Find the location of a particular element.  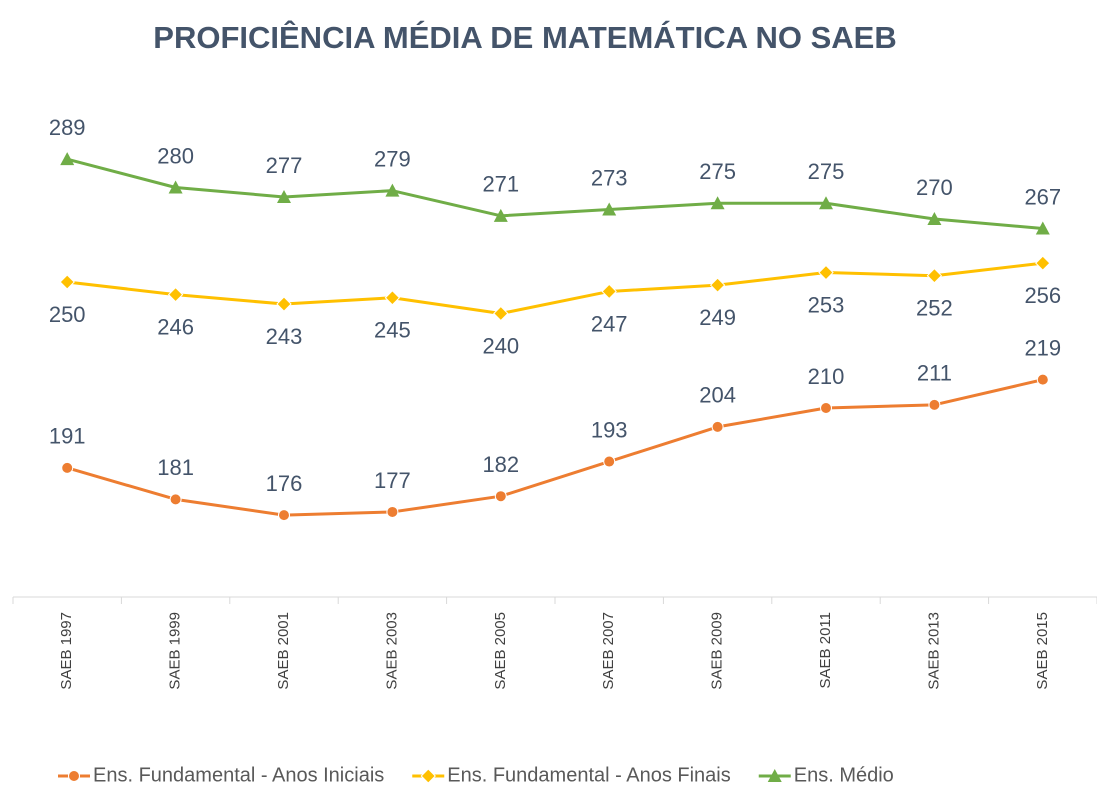

x-tick-label: SAEB 1999 is located at coordinates (175, 651).